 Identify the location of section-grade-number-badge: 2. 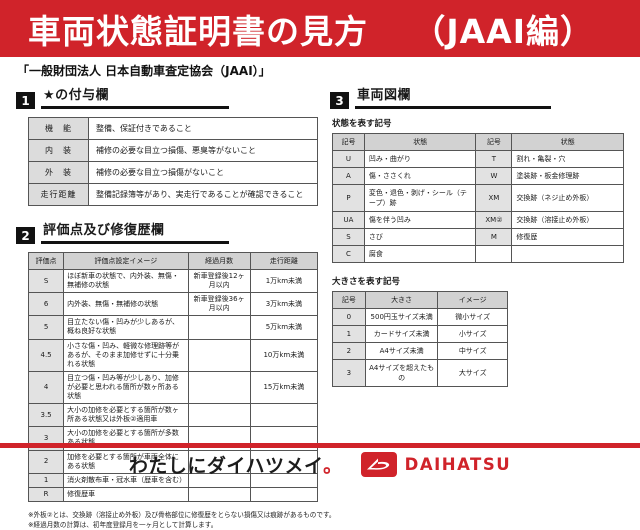
(25, 235).